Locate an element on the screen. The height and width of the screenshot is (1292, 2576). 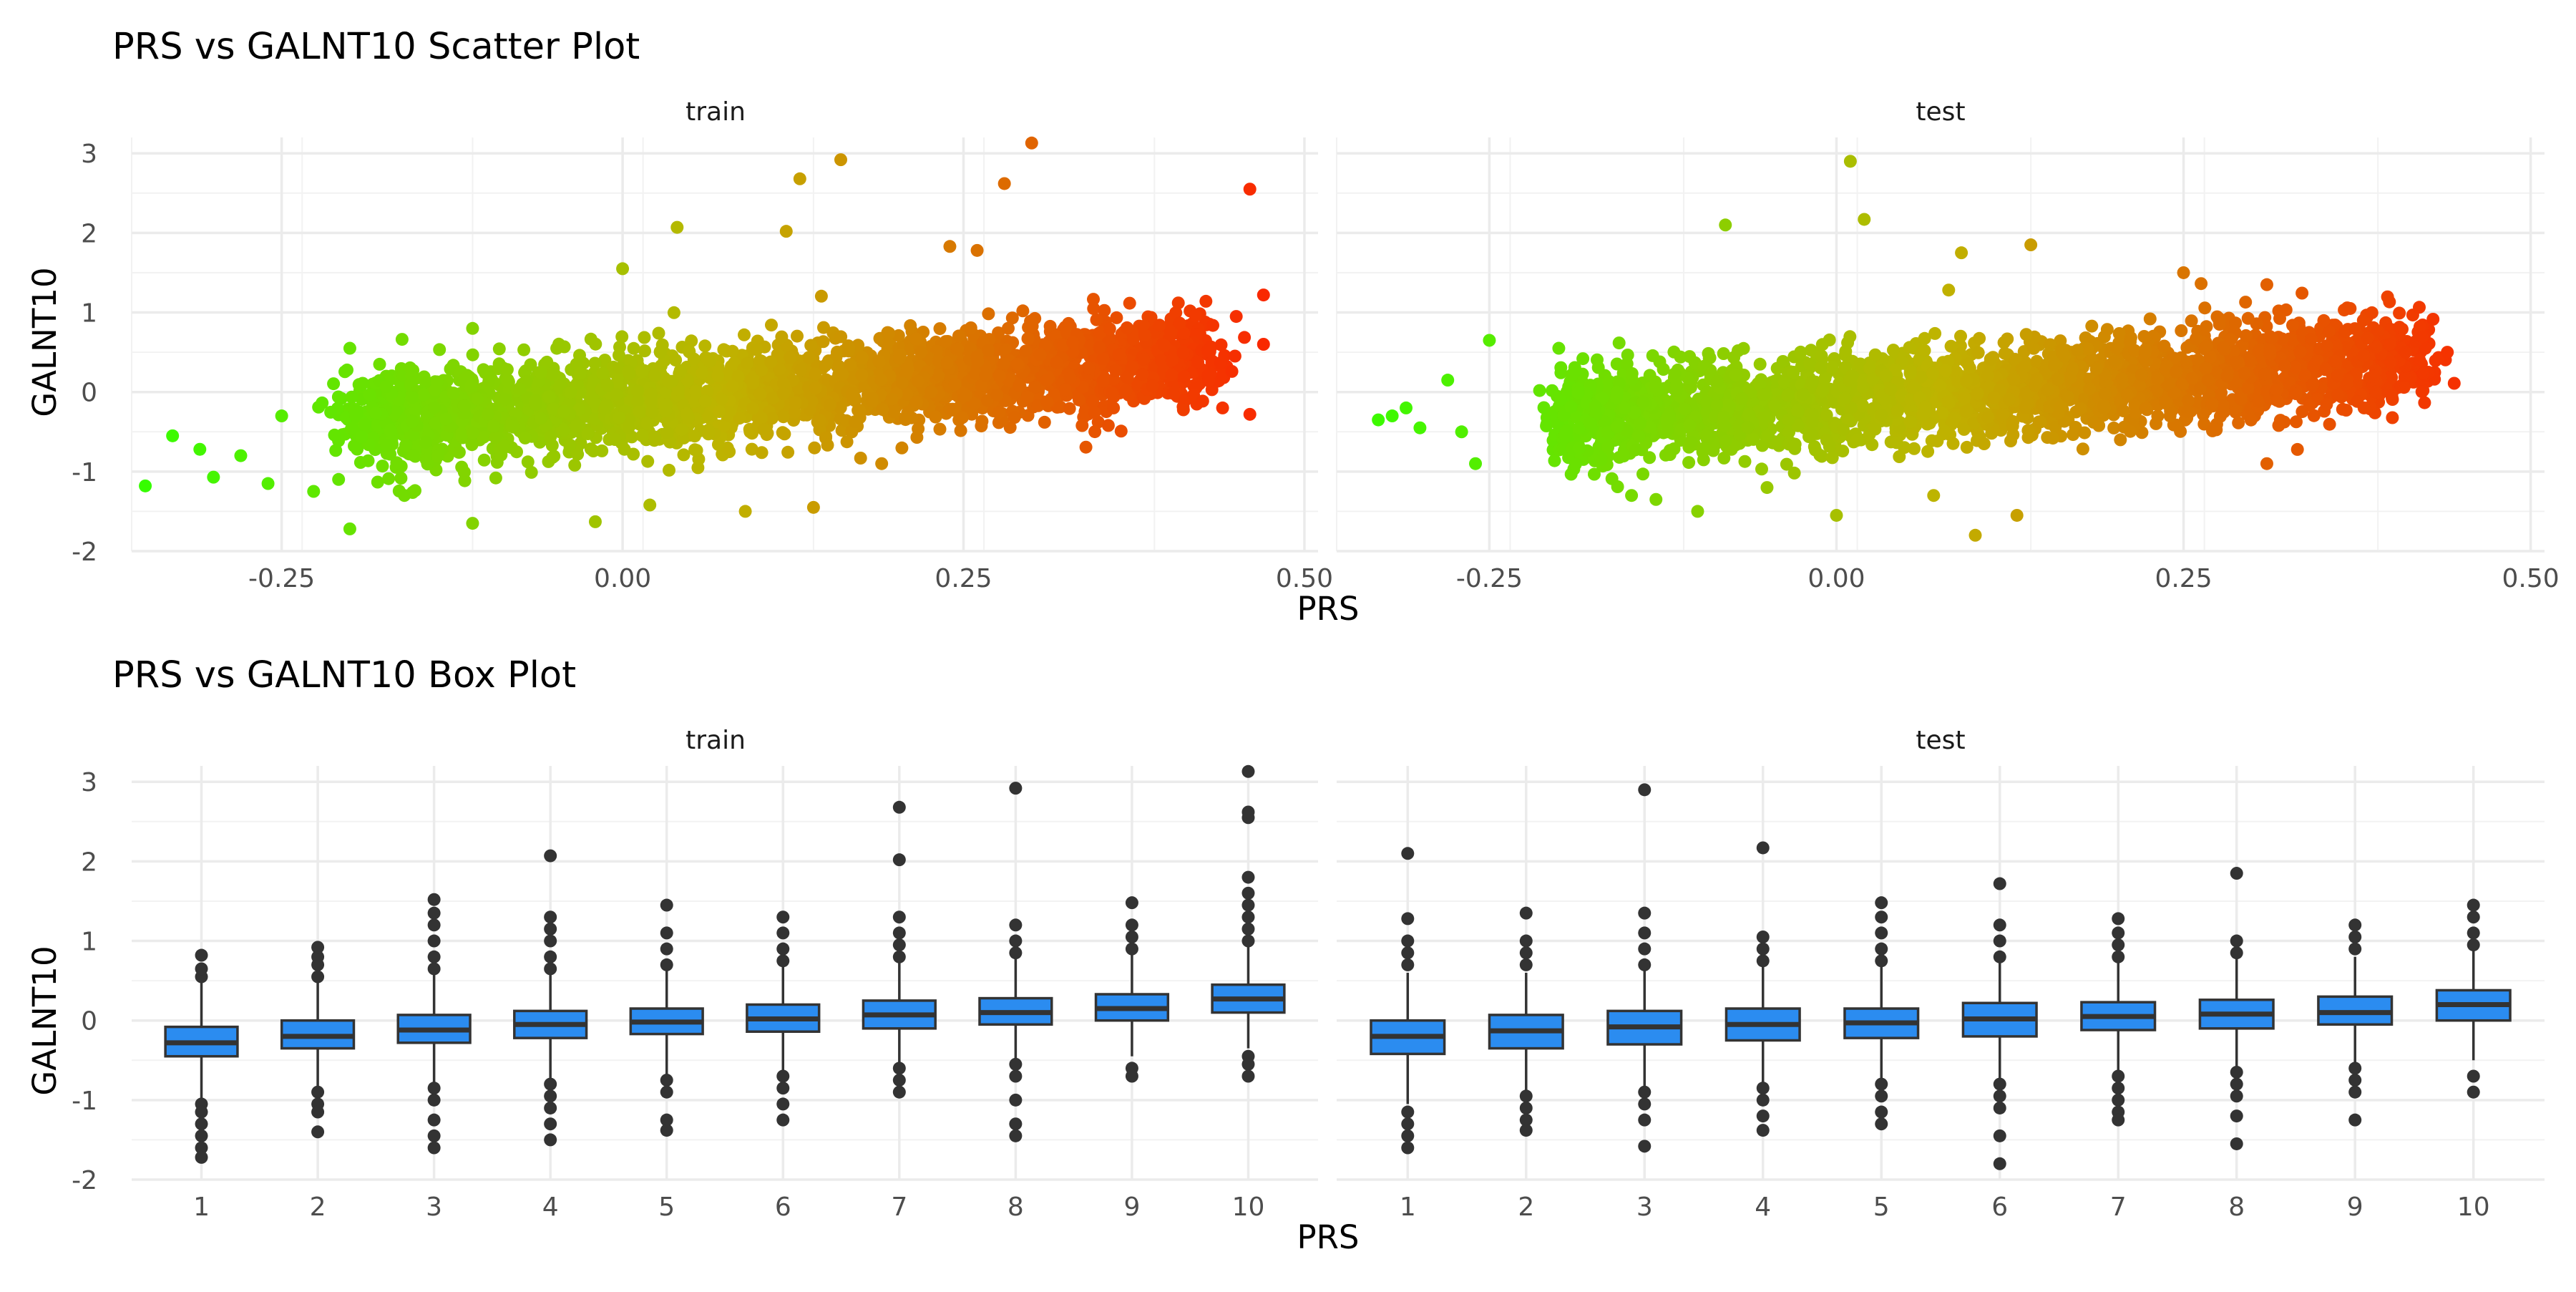
scatter-strip-train: train is located at coordinates (716, 112).